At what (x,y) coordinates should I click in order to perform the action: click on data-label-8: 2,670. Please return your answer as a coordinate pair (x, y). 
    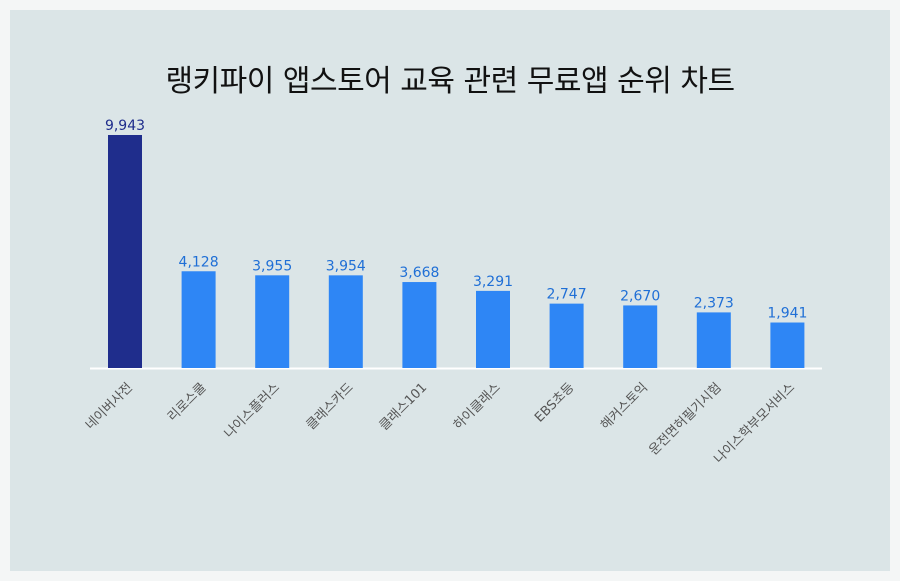
    Looking at the image, I should click on (640, 296).